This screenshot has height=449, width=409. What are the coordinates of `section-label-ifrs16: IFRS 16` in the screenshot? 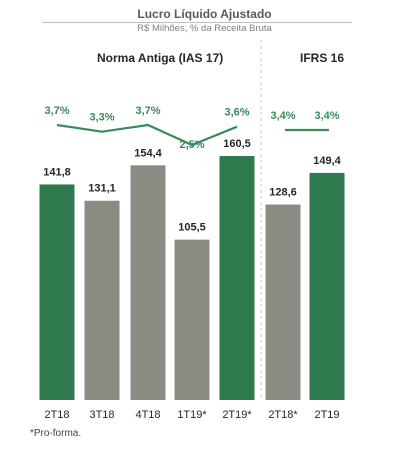 It's located at (322, 58).